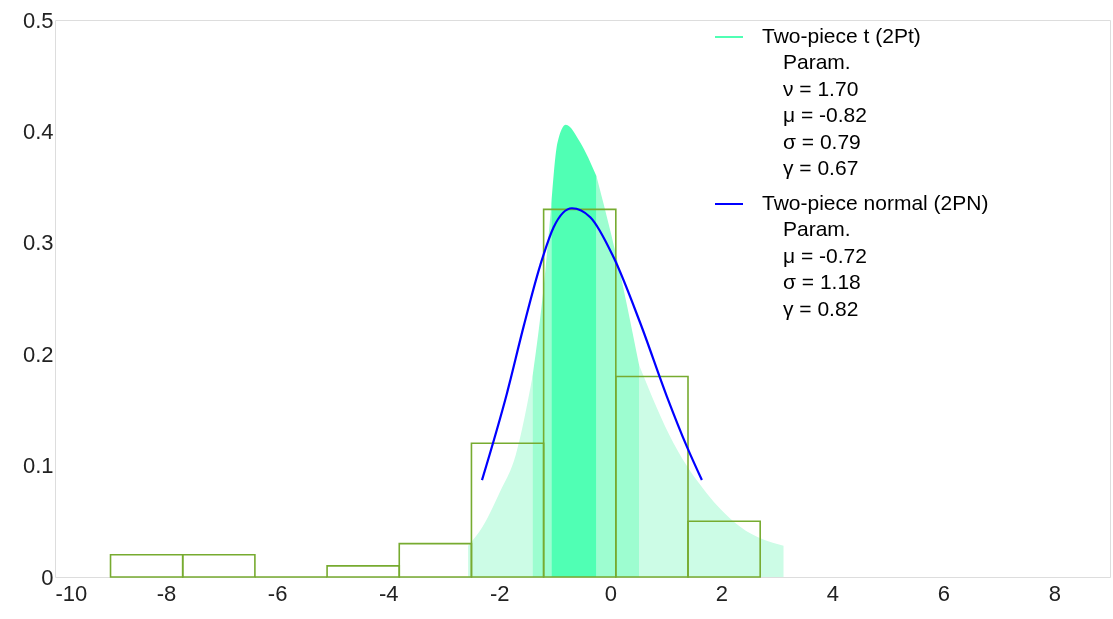 The width and height of the screenshot is (1113, 619). What do you see at coordinates (277, 593) in the screenshot?
I see `x-tick-label: -6` at bounding box center [277, 593].